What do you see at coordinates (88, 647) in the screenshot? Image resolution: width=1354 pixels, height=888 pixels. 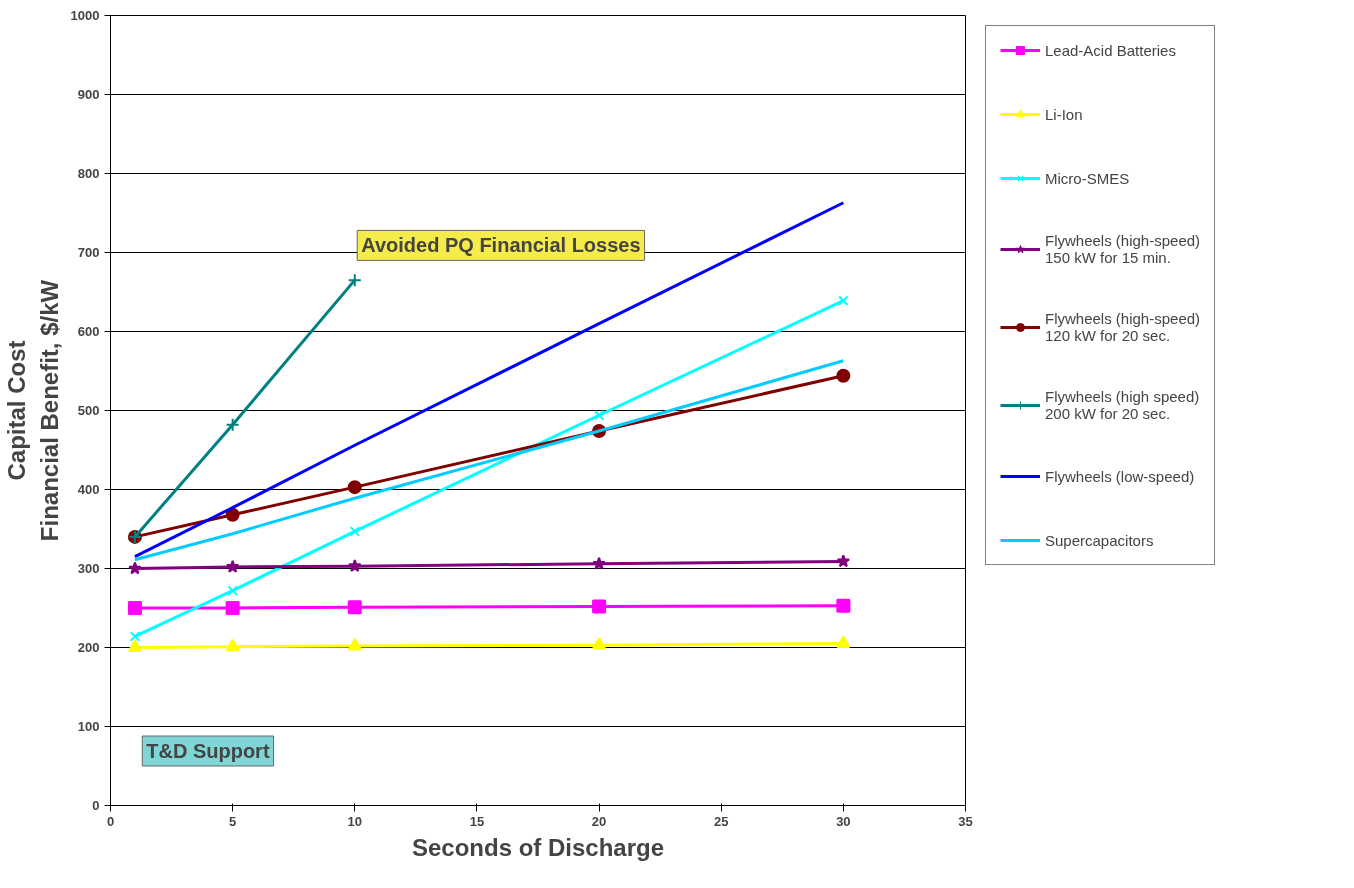 I see `y-tick-label: 200` at bounding box center [88, 647].